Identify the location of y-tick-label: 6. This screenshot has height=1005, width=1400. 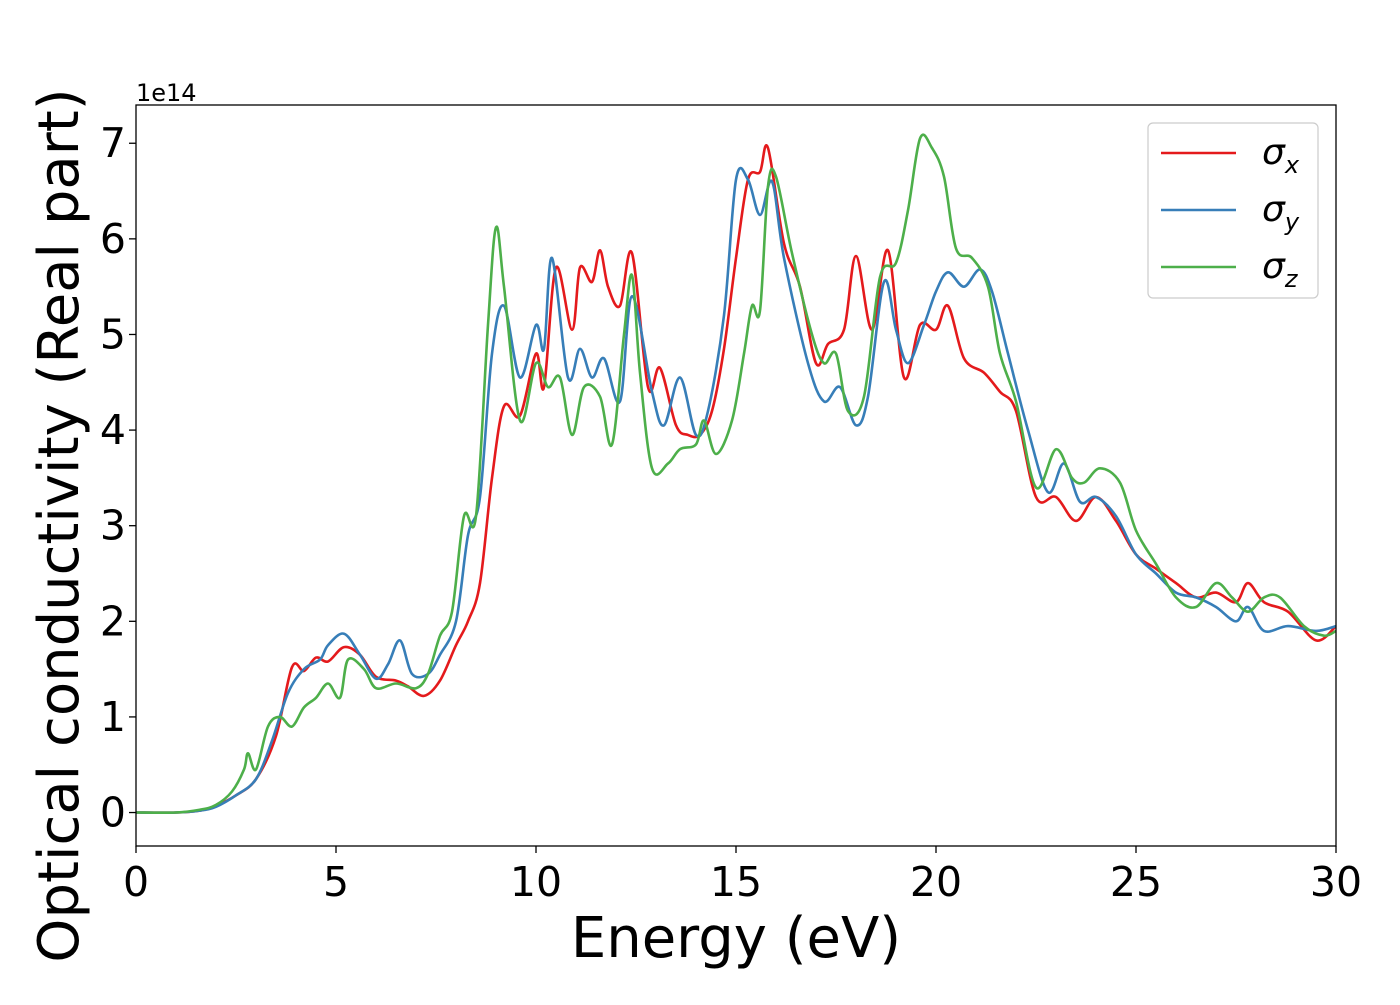
(113, 239).